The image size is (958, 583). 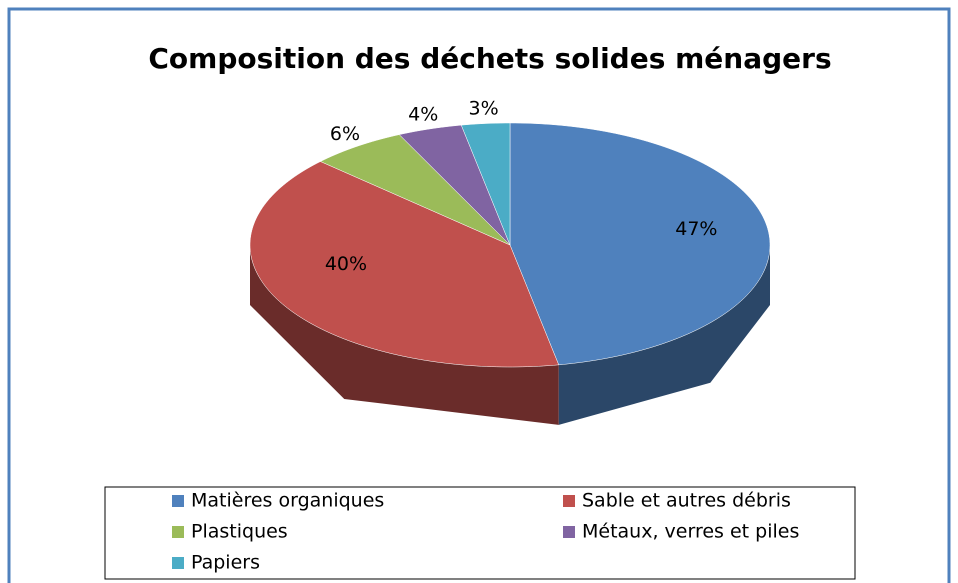 What do you see at coordinates (239, 532) in the screenshot?
I see `legend-label: Plastiques` at bounding box center [239, 532].